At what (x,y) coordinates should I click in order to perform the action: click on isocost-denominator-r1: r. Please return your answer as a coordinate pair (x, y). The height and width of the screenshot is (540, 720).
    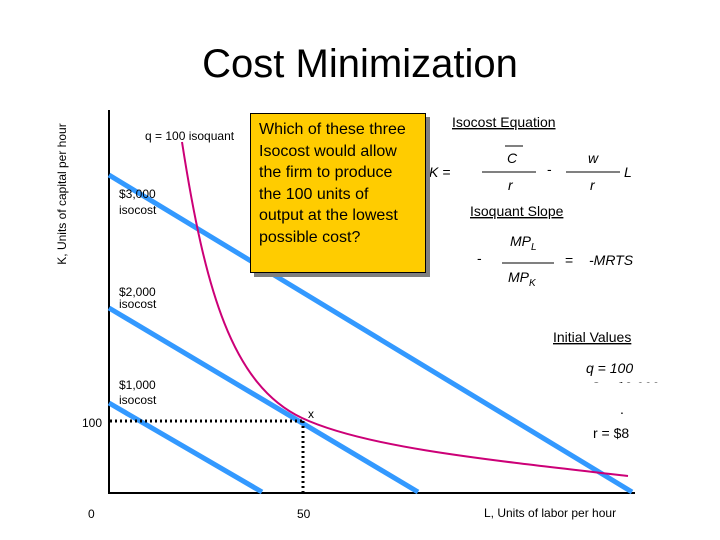
    Looking at the image, I should click on (511, 185).